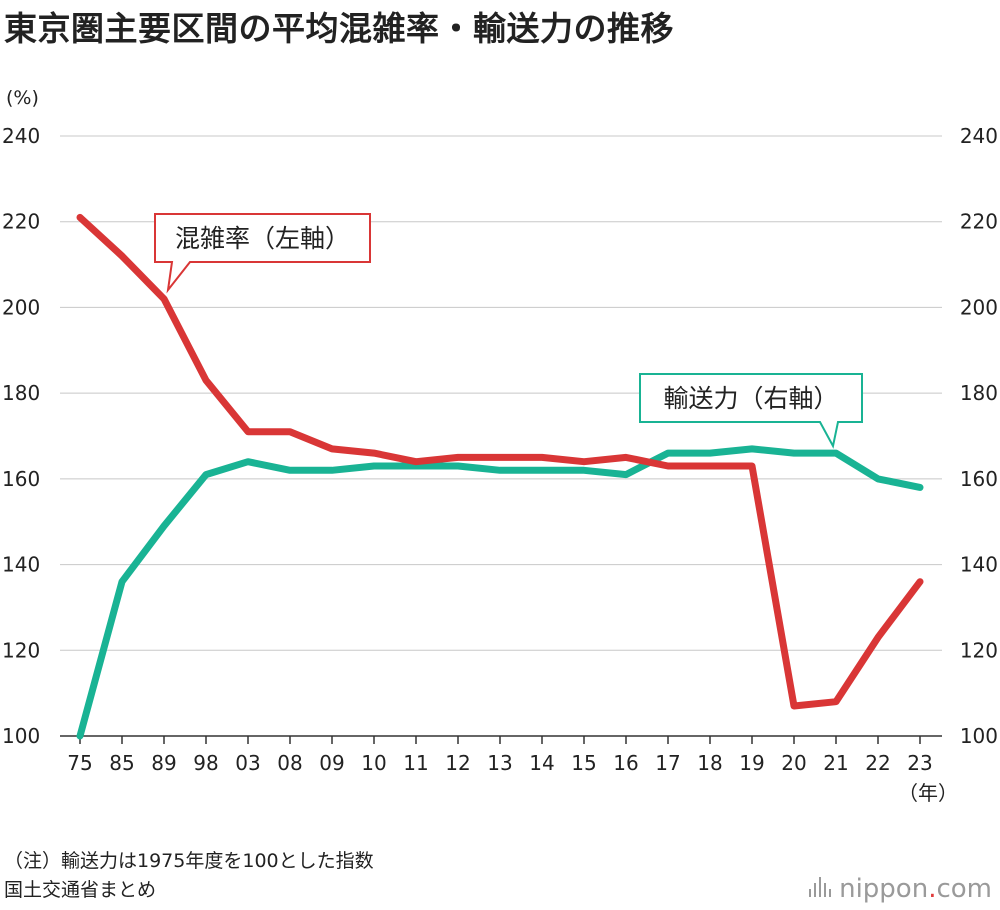 The height and width of the screenshot is (910, 1000). What do you see at coordinates (22, 98) in the screenshot?
I see `y-axis-unit: (%)` at bounding box center [22, 98].